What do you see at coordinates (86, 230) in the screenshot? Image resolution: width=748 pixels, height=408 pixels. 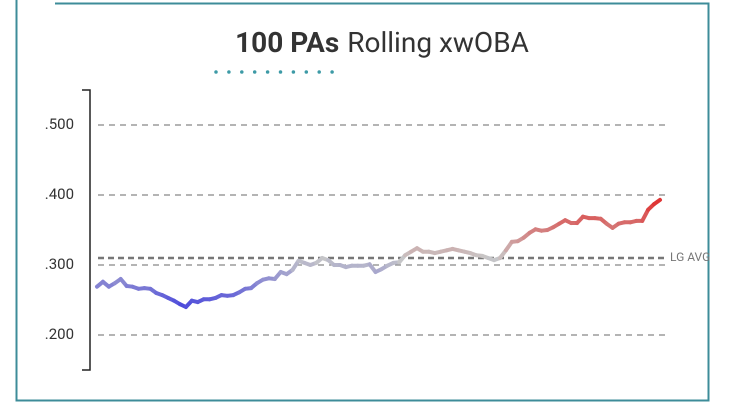 I see `y-axis` at bounding box center [86, 230].